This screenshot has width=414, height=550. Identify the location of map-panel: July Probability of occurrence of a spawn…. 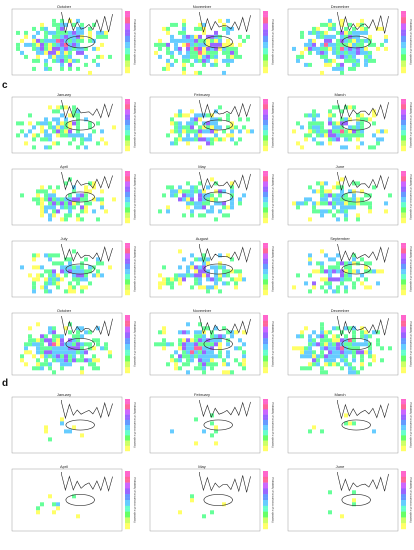
(74, 269).